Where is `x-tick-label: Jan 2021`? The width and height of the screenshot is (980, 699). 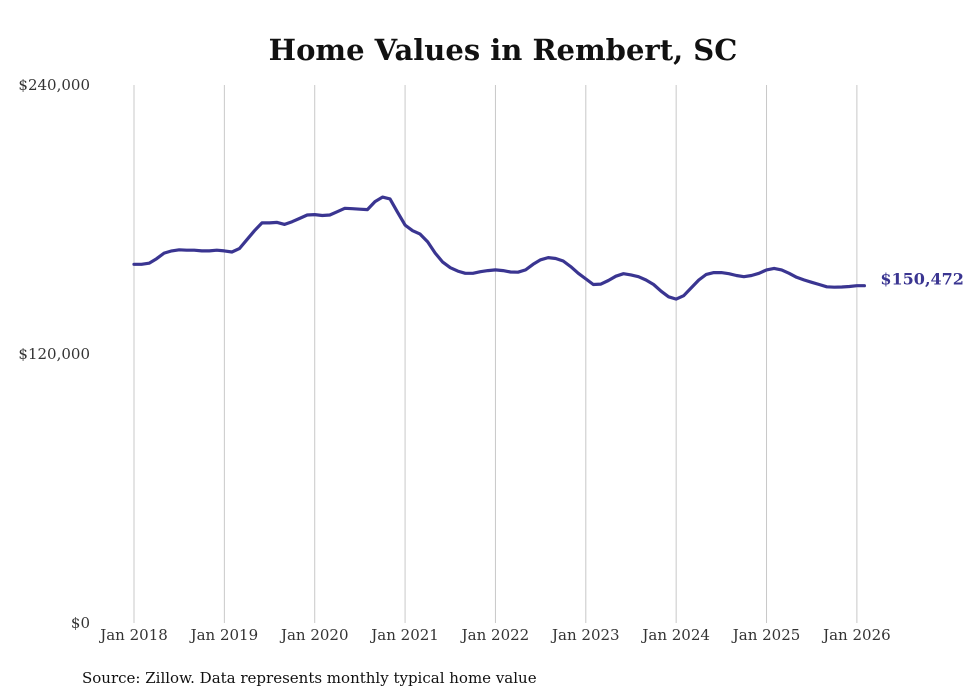 x-tick-label: Jan 2021 is located at coordinates (404, 635).